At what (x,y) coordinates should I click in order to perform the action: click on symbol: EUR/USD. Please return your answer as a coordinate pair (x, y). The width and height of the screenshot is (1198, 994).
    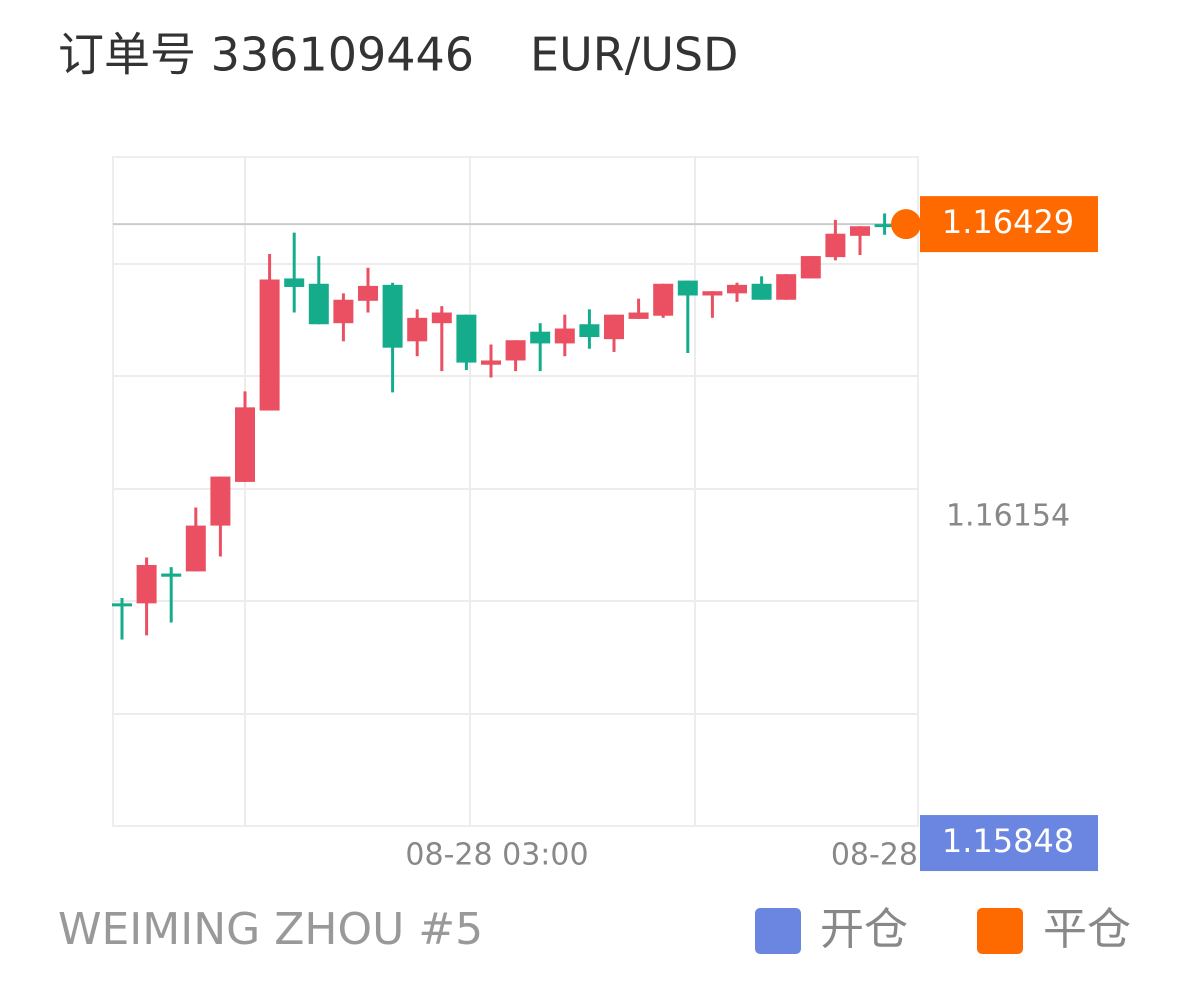
    Looking at the image, I should click on (634, 55).